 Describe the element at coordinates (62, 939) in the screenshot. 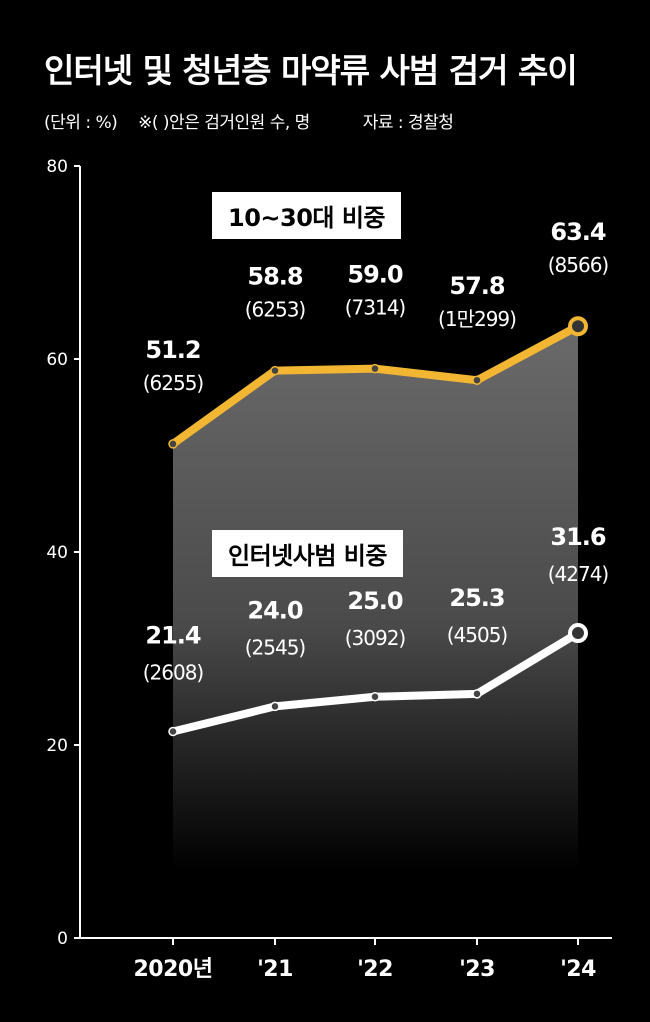

I see `y-tick-label: 0` at that location.